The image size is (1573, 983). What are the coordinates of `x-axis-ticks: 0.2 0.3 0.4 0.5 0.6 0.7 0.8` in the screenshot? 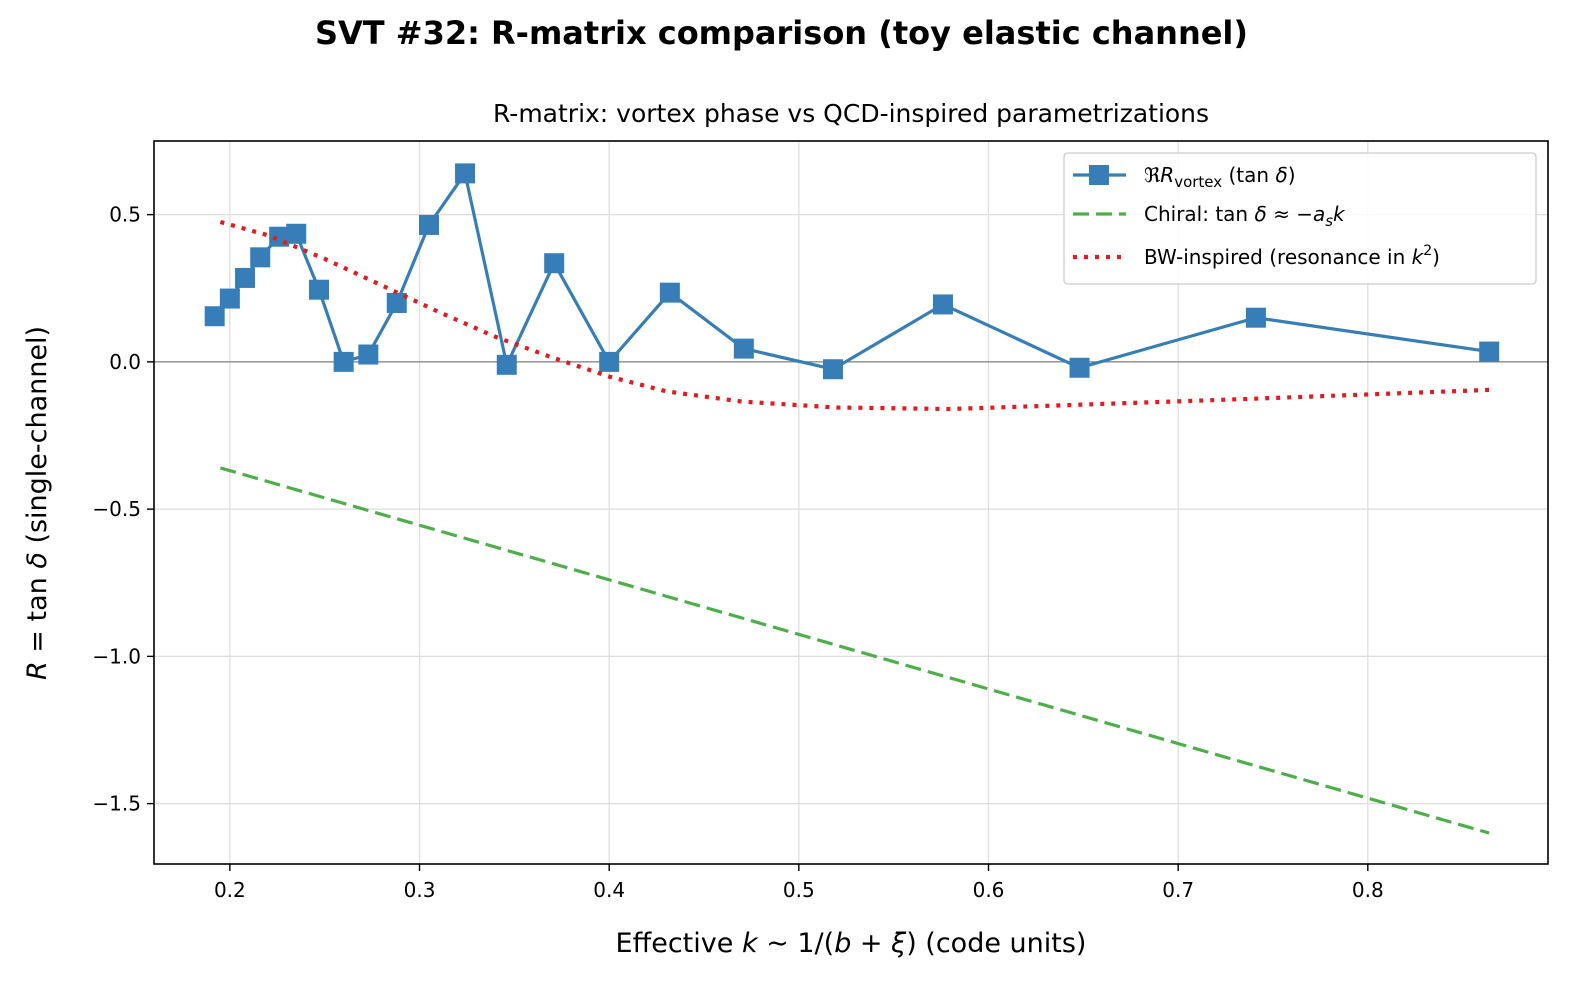 It's located at (799, 883).